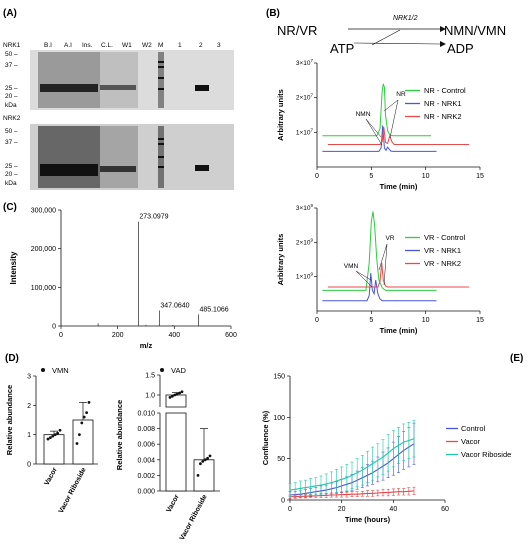 This screenshot has width=530, height=550. Describe the element at coordinates (305, 97) in the screenshot. I see `y-tick-label: 2×10⁷` at that location.